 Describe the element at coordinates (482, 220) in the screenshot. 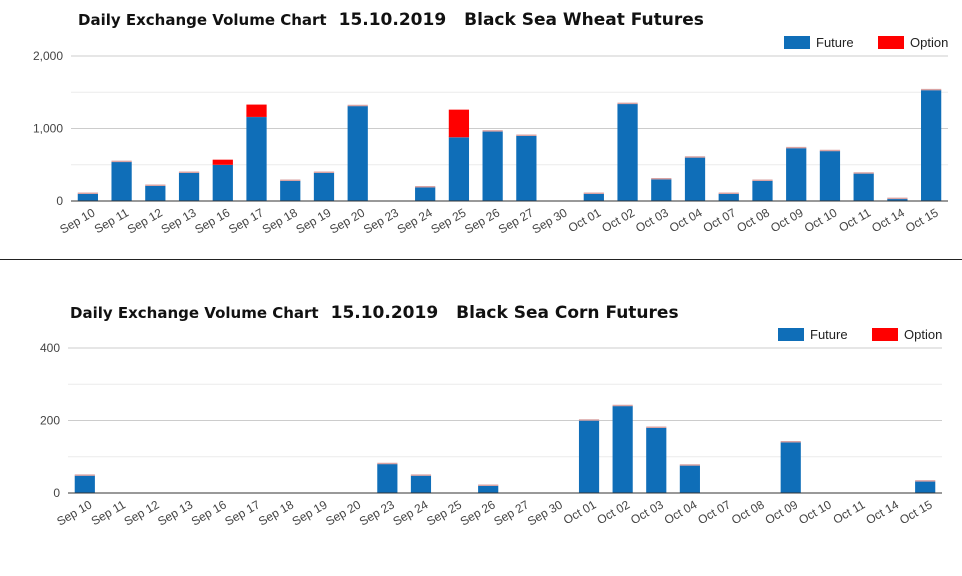

I see `wheat-x-tick-label: Sep 26` at that location.